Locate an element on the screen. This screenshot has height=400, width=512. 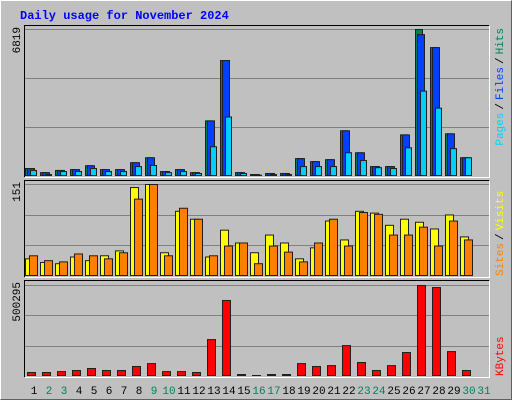
x-tick-label: 12 is located at coordinates (198, 392).